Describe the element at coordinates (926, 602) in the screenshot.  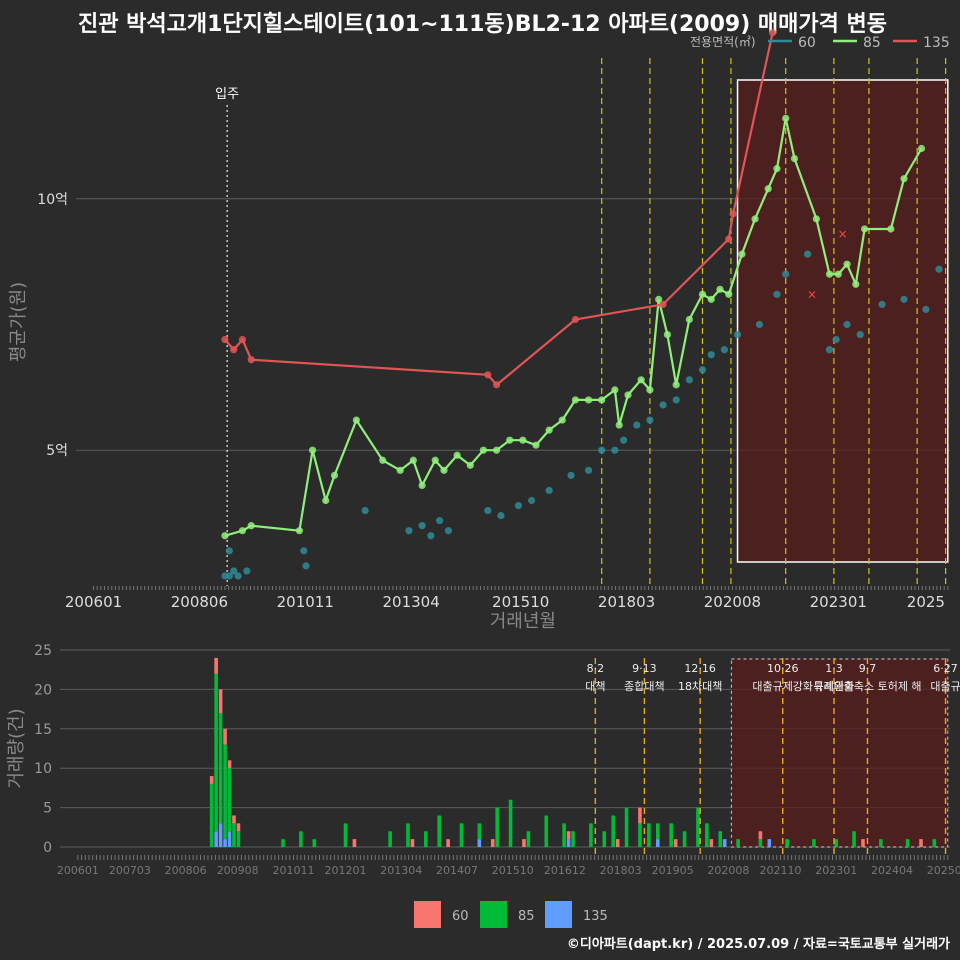
I see `price-x-tick-label: 2025` at that location.